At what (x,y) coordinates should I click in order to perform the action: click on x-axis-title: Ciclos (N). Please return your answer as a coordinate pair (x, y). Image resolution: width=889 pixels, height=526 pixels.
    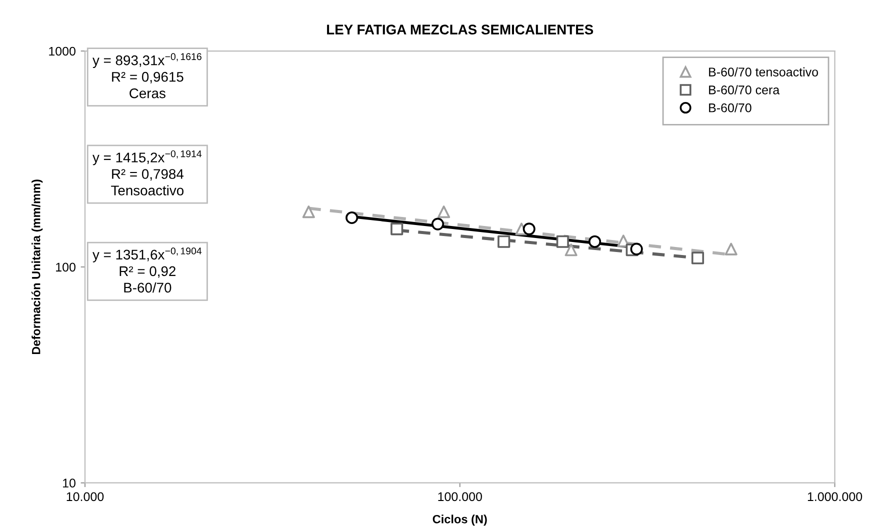
    Looking at the image, I should click on (459, 520).